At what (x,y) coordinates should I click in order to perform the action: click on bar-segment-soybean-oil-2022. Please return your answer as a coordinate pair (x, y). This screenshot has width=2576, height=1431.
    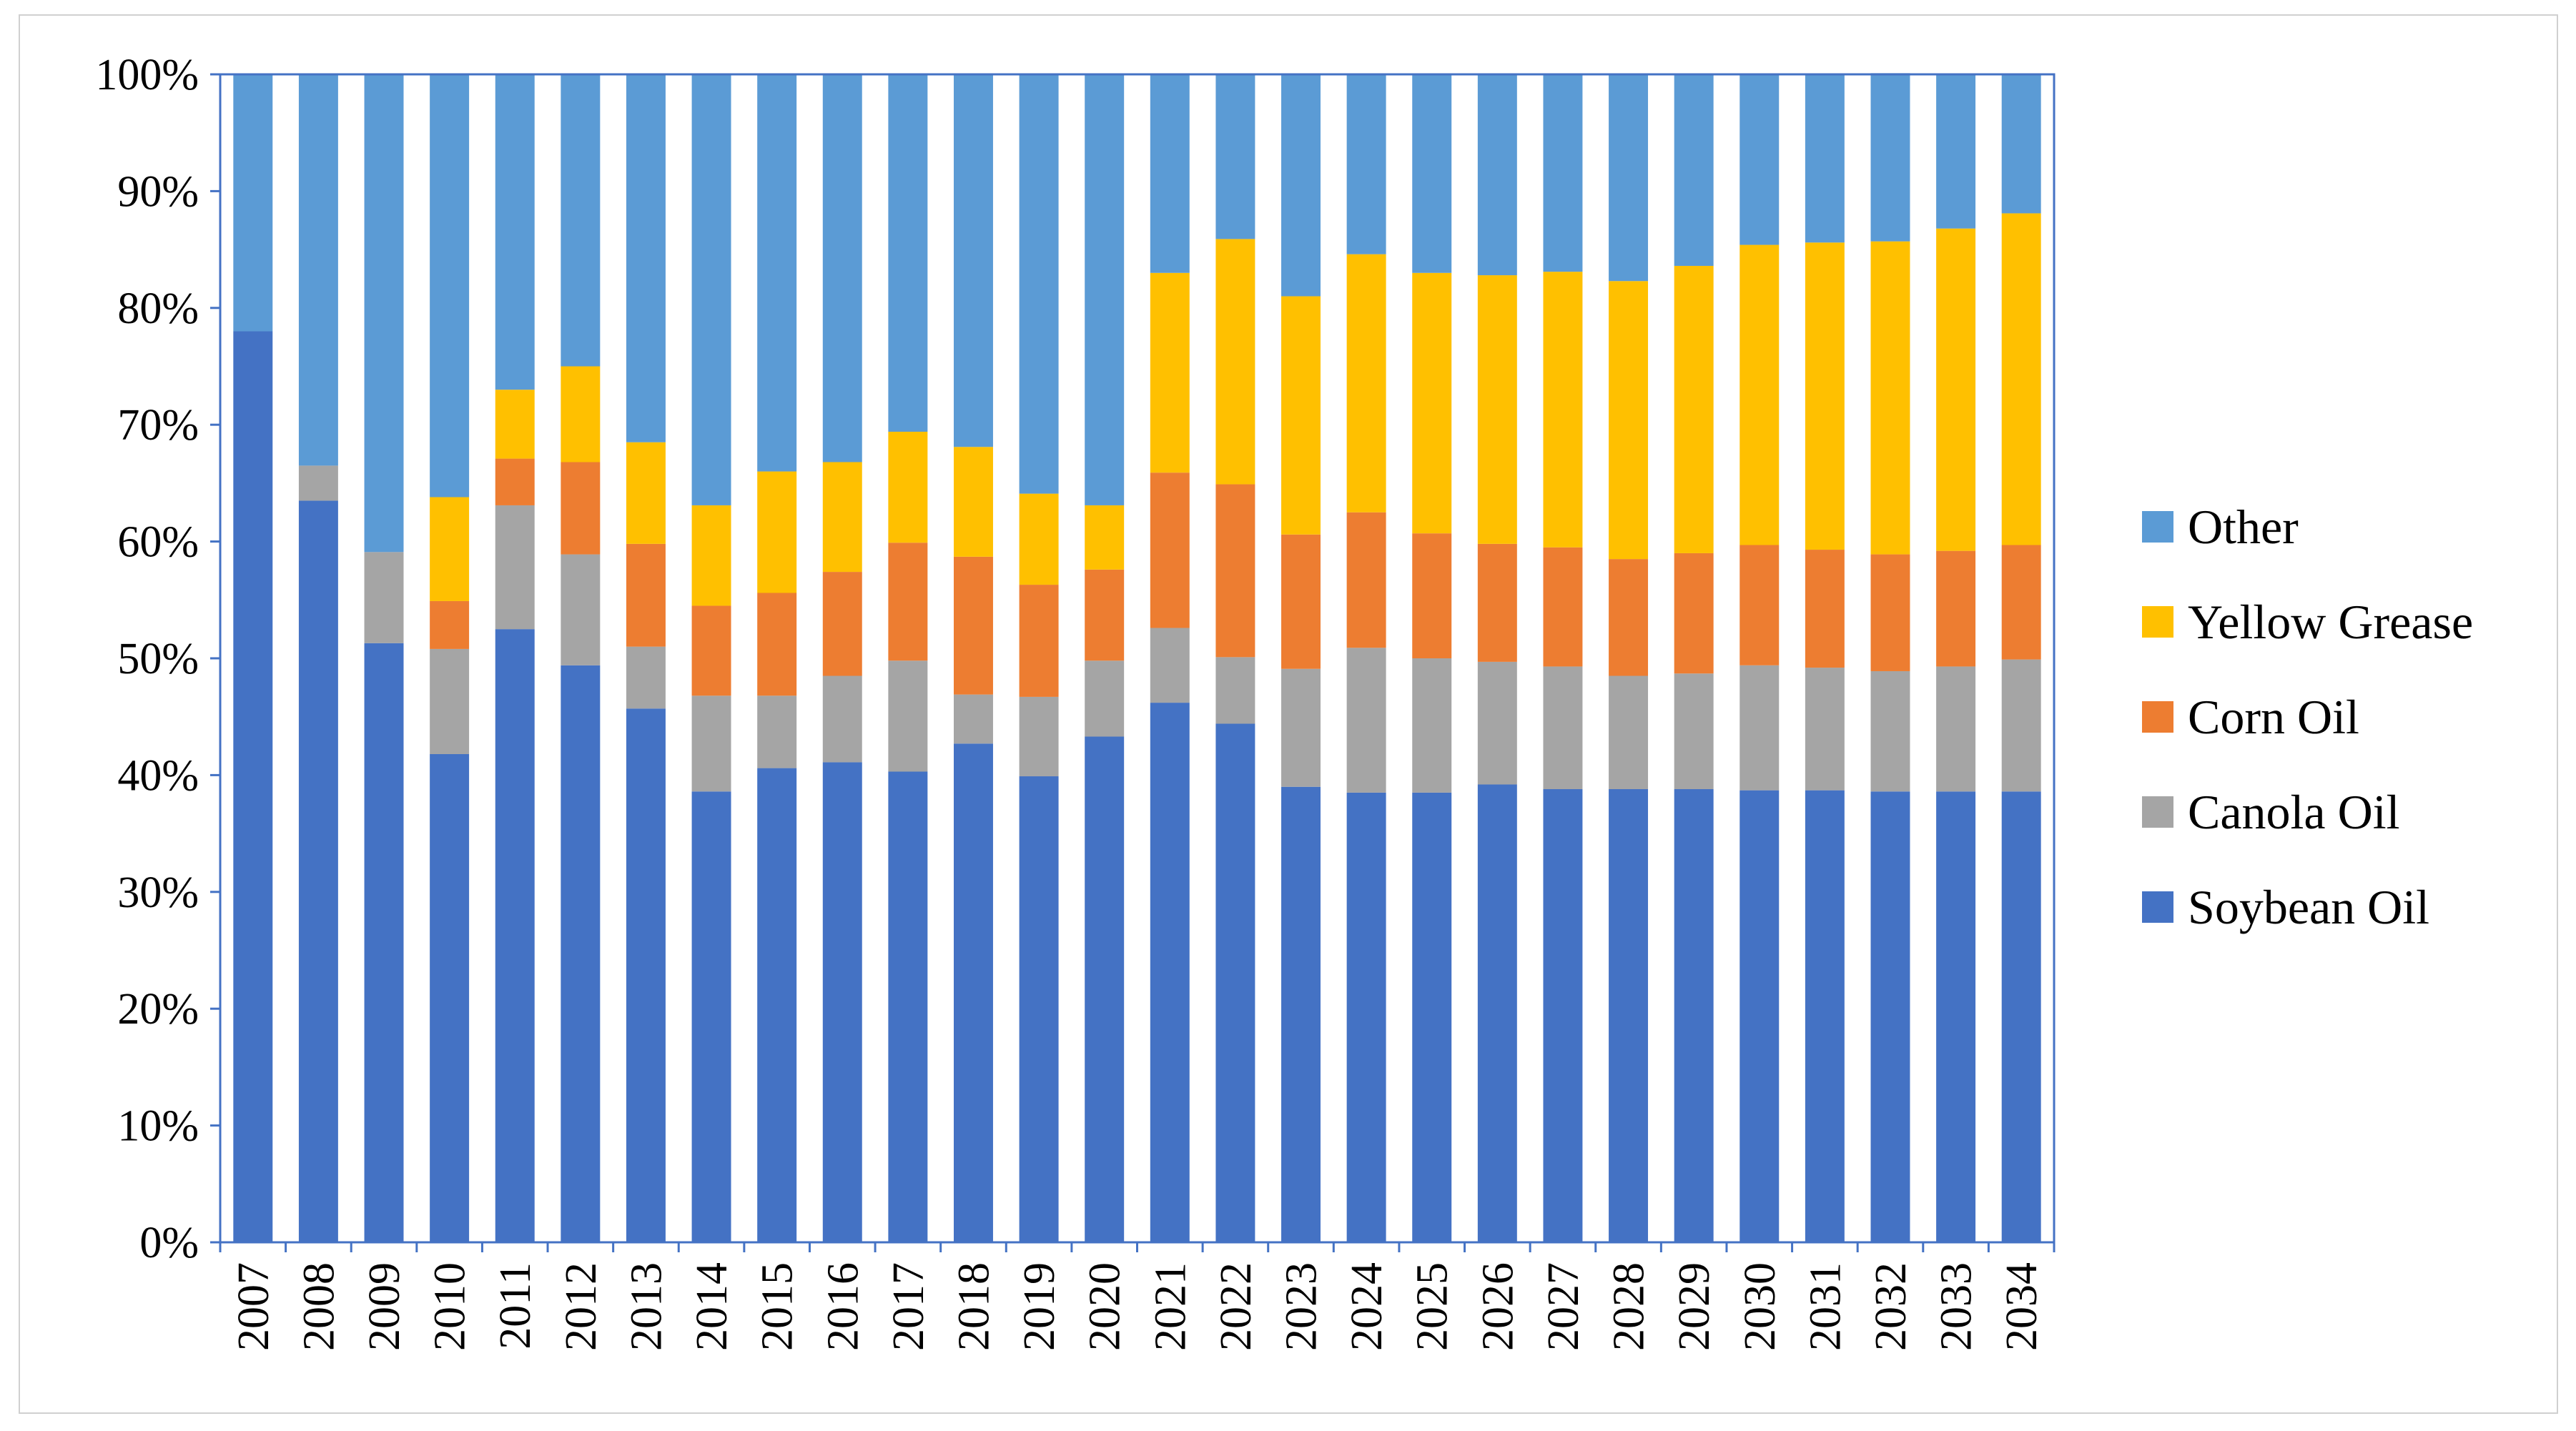
    Looking at the image, I should click on (1235, 983).